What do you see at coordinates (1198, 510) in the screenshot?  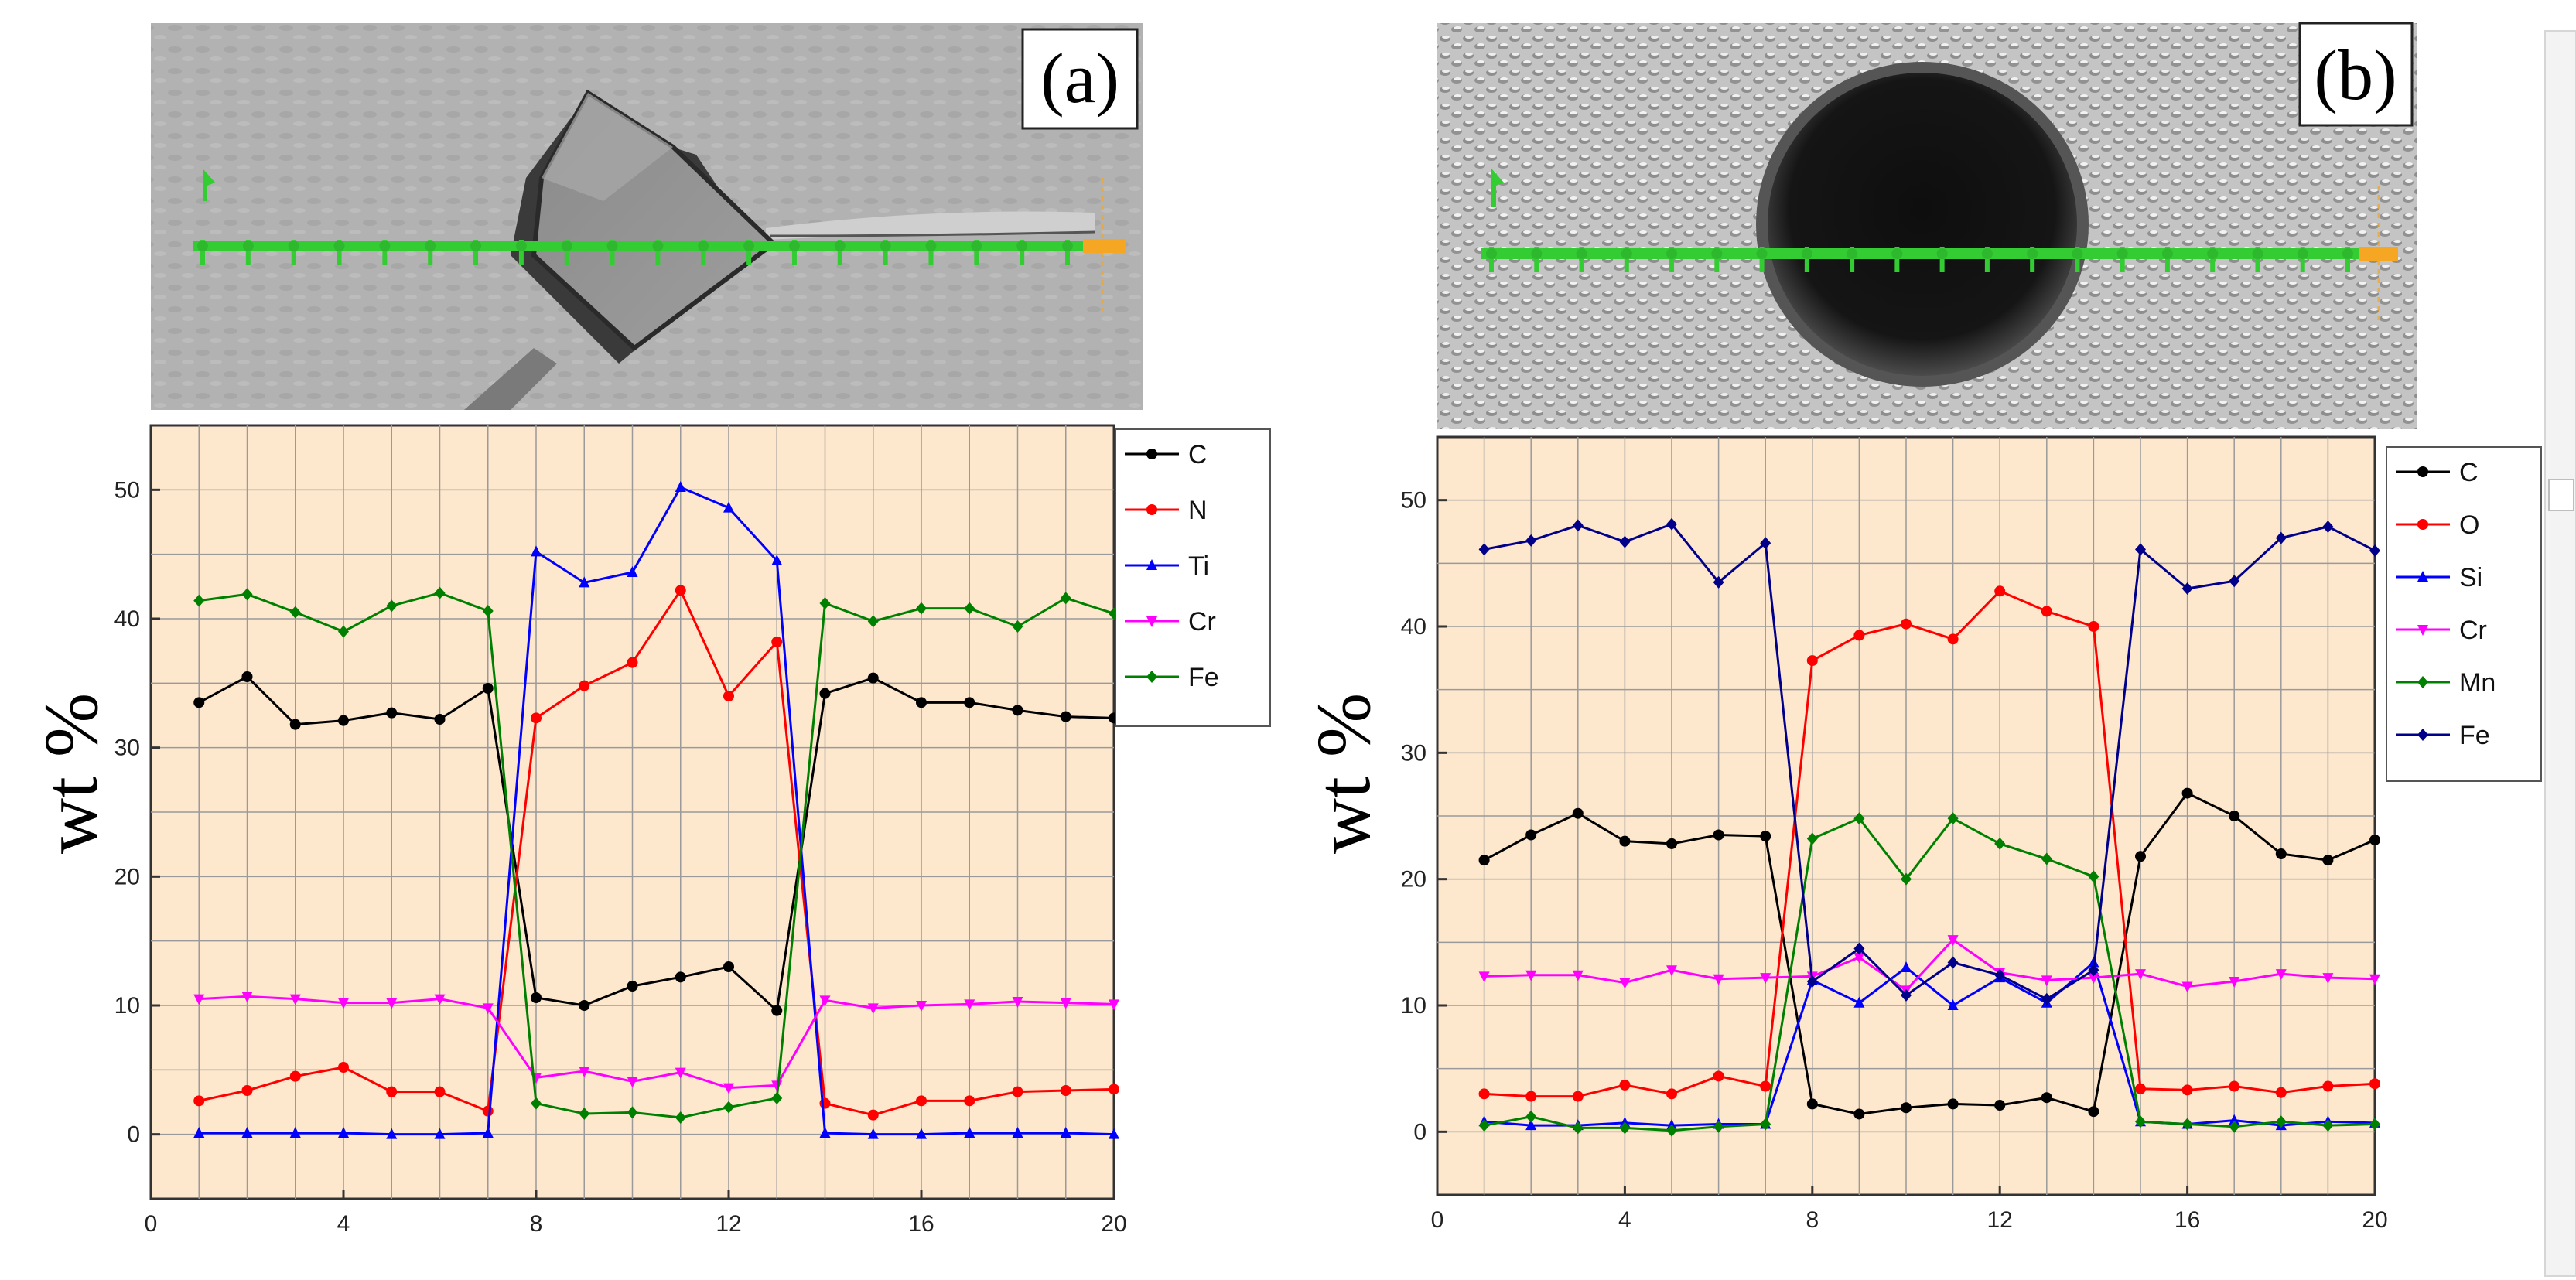 I see `legend-entry-n: N` at bounding box center [1198, 510].